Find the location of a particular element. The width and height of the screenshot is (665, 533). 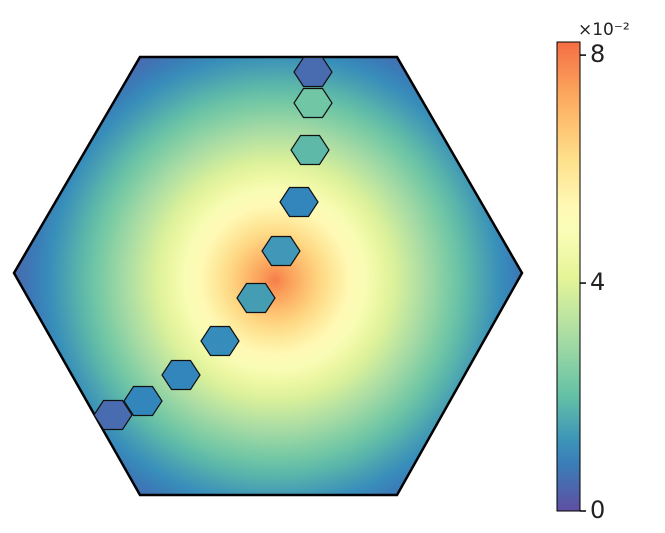

colorbar-tick-label: 4 is located at coordinates (597, 282).